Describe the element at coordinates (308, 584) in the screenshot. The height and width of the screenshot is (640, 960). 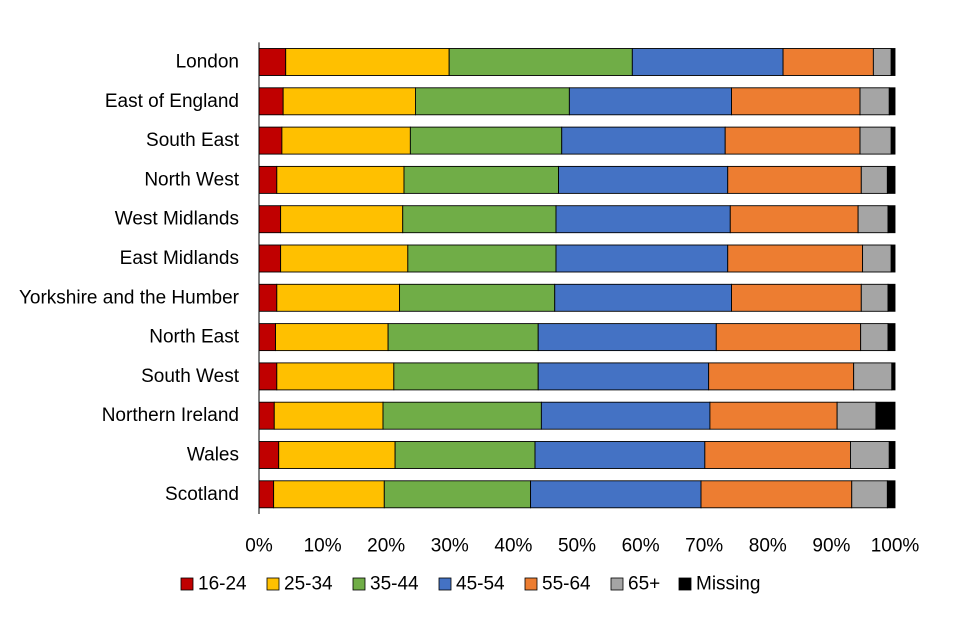
I see `legend-label-25-34: 25-34` at that location.